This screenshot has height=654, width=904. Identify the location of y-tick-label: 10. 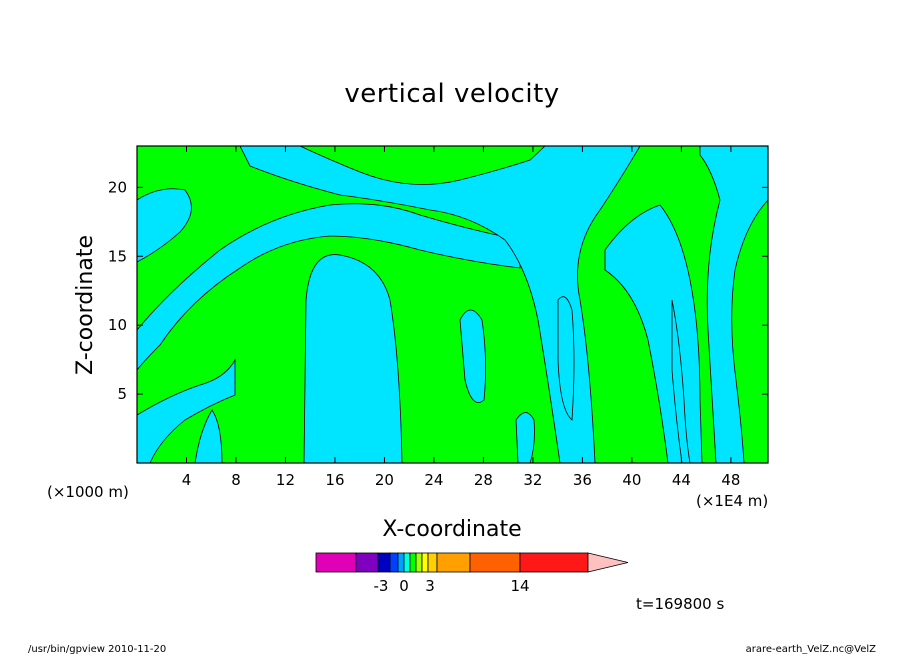
(117, 325).